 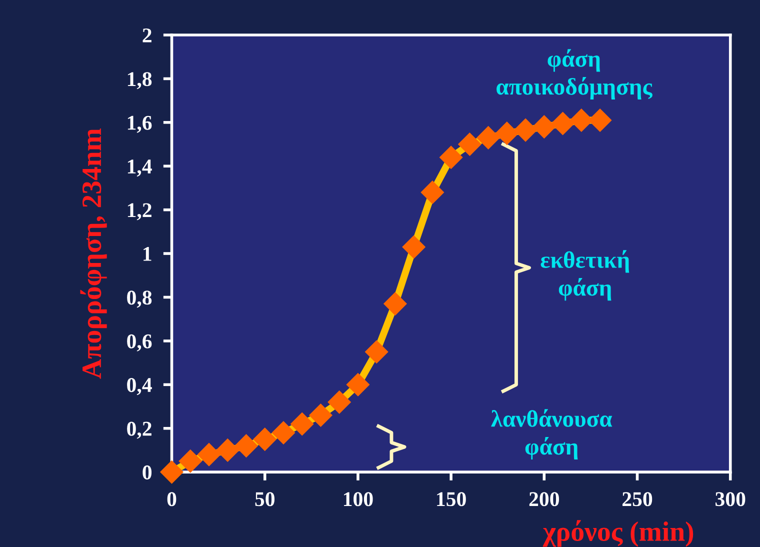 What do you see at coordinates (147, 472) in the screenshot?
I see `y-tick-label: 0` at bounding box center [147, 472].